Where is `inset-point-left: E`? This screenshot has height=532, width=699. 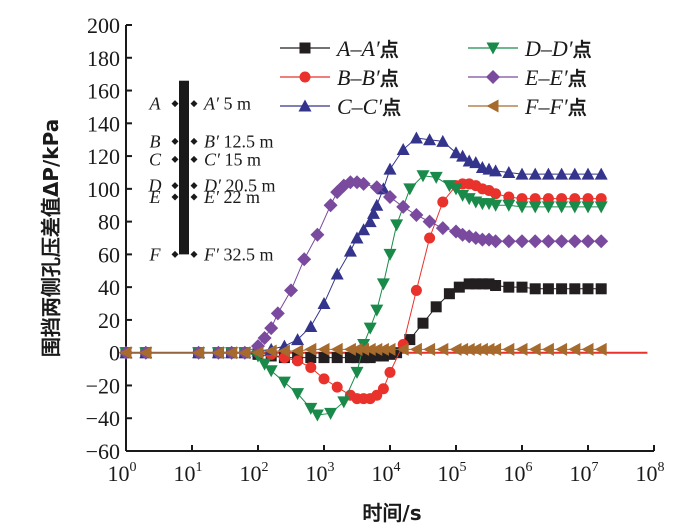 inset-point-left: E is located at coordinates (155, 197).